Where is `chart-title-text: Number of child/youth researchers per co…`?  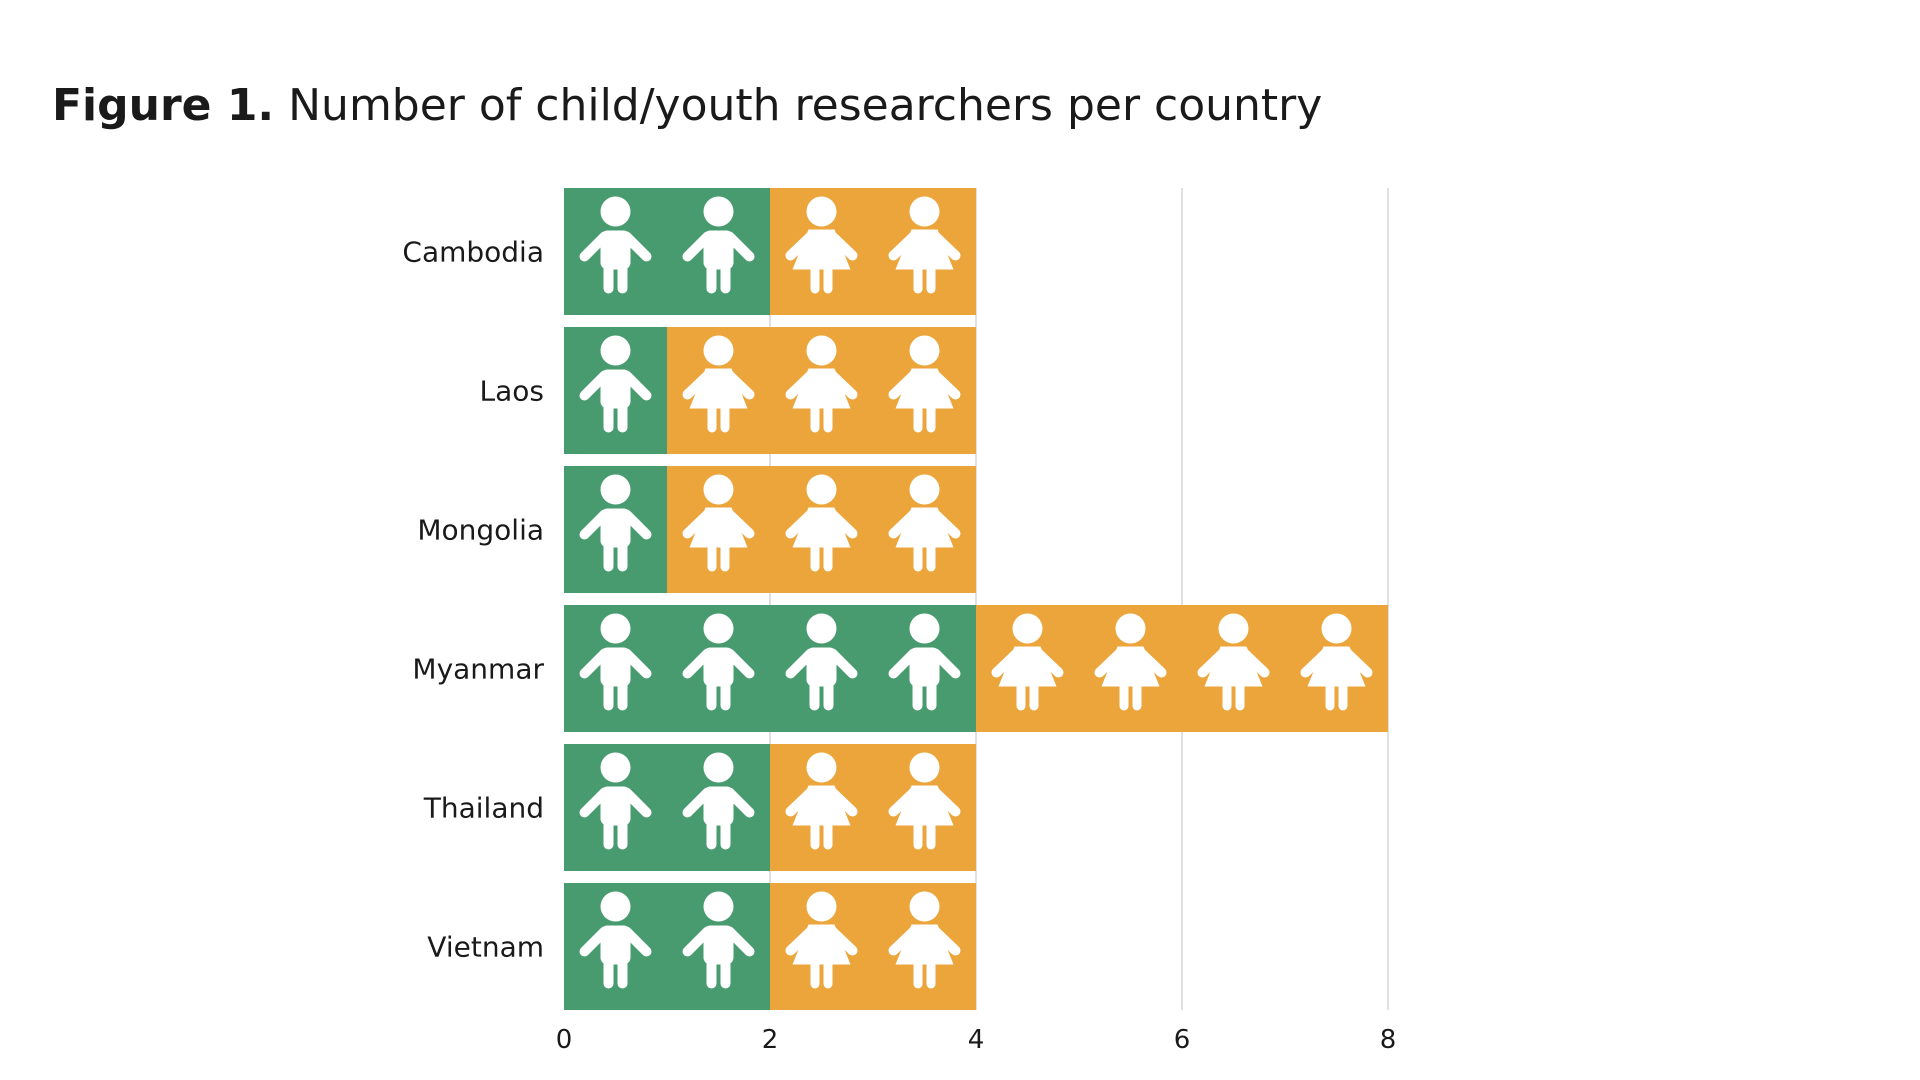 chart-title-text: Number of child/youth researchers per co… is located at coordinates (798, 105).